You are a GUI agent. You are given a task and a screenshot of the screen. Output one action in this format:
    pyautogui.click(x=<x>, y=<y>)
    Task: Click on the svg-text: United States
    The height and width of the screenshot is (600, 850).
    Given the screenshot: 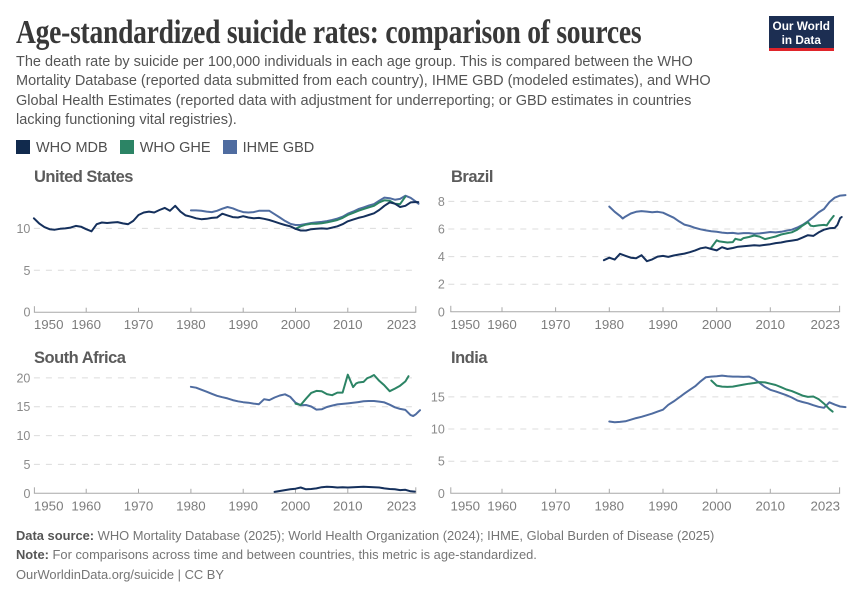 What is the action you would take?
    pyautogui.click(x=83, y=177)
    